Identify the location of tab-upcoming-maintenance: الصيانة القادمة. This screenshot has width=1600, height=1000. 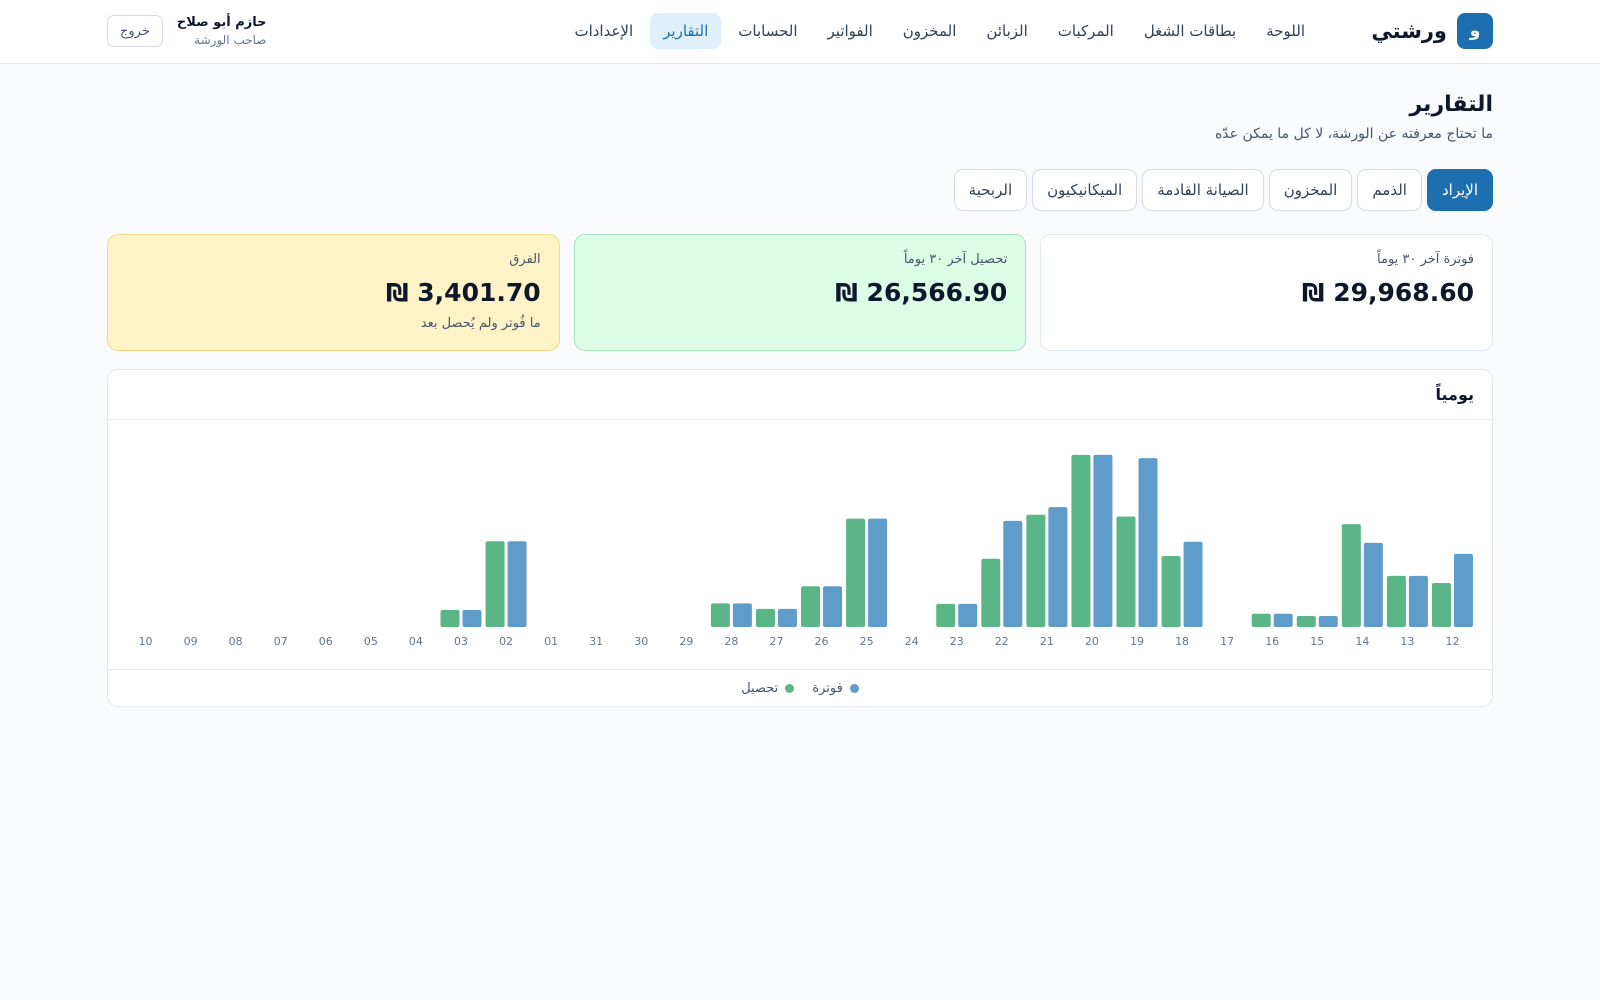
(1203, 190).